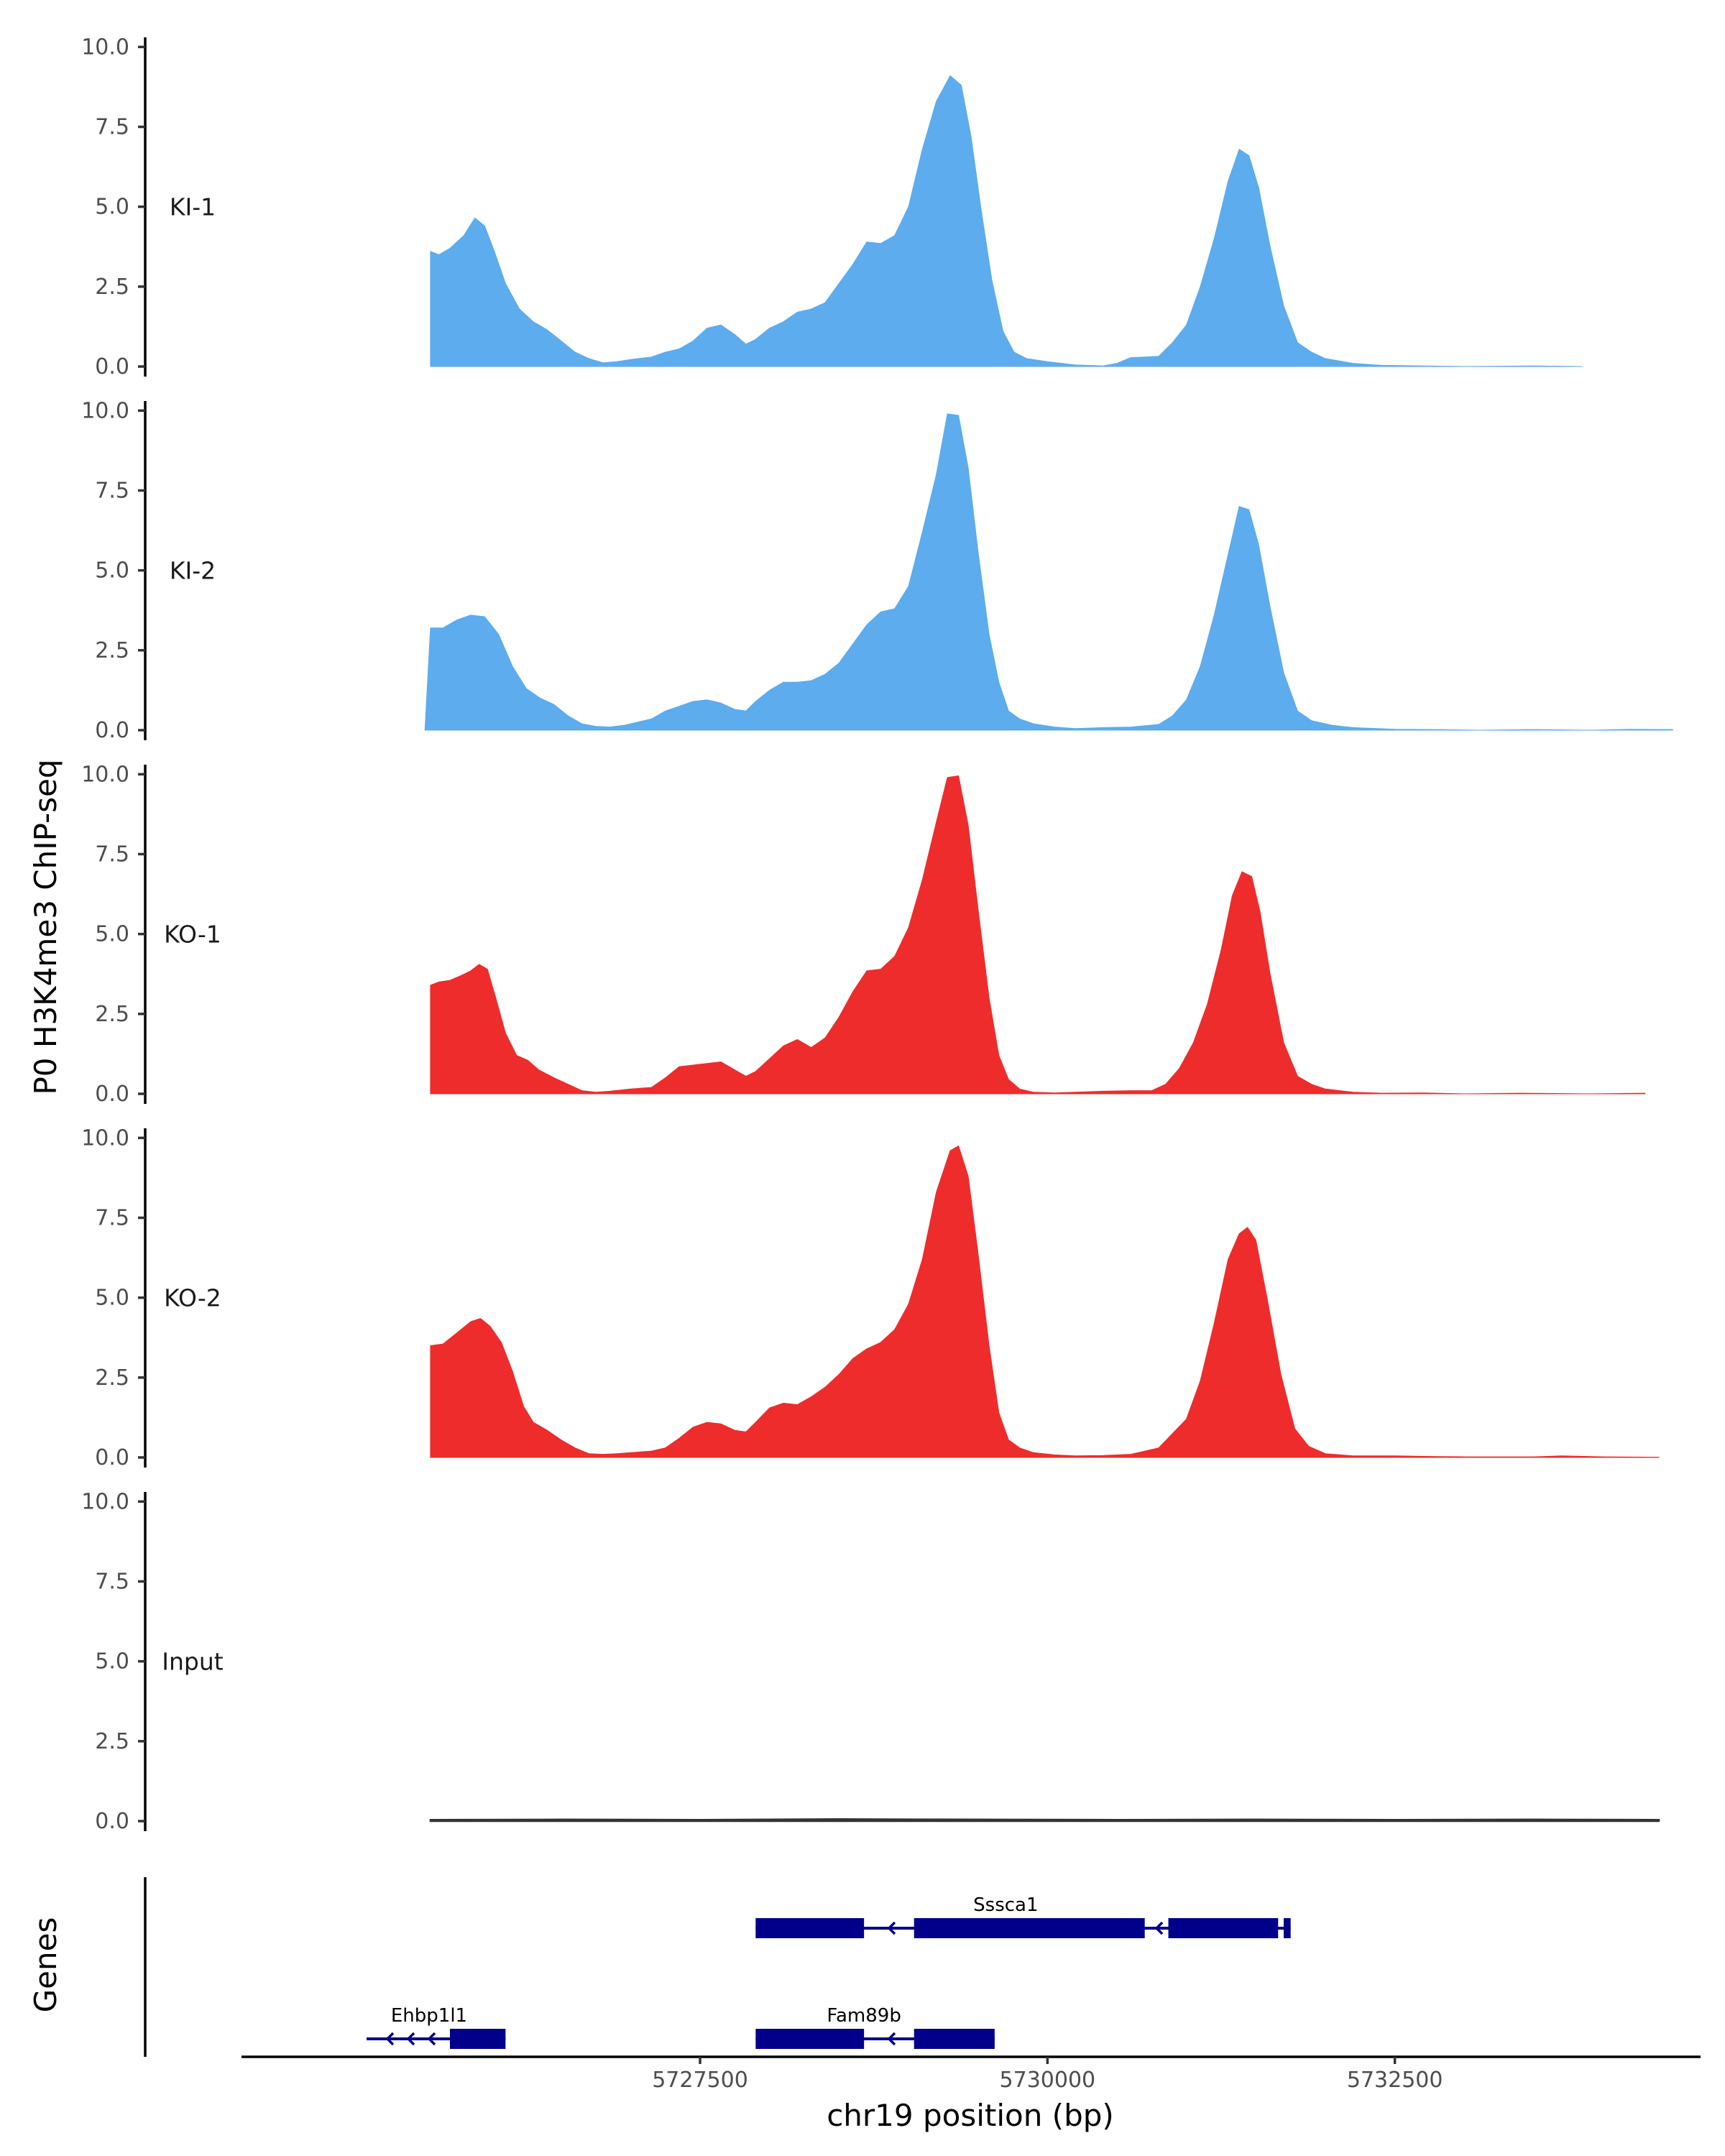  I want to click on track-input: 0.0 2.5 5.0 7.5 10.0 Input, so click(870, 1661).